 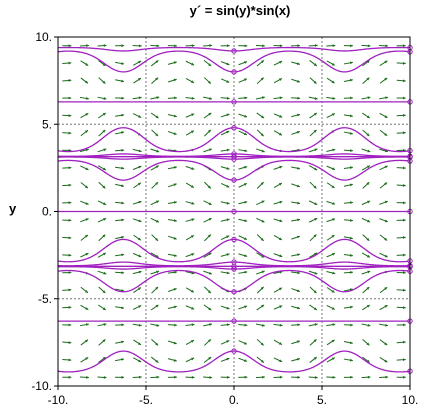 I want to click on y-tick-label: 10., so click(x=43, y=37).